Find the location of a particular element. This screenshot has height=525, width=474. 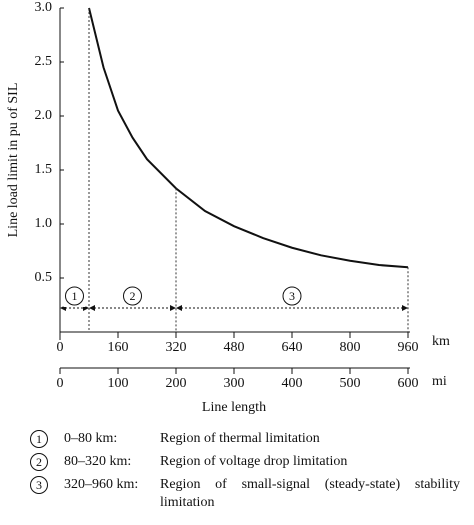

x-tick-label: 800 is located at coordinates (350, 347).